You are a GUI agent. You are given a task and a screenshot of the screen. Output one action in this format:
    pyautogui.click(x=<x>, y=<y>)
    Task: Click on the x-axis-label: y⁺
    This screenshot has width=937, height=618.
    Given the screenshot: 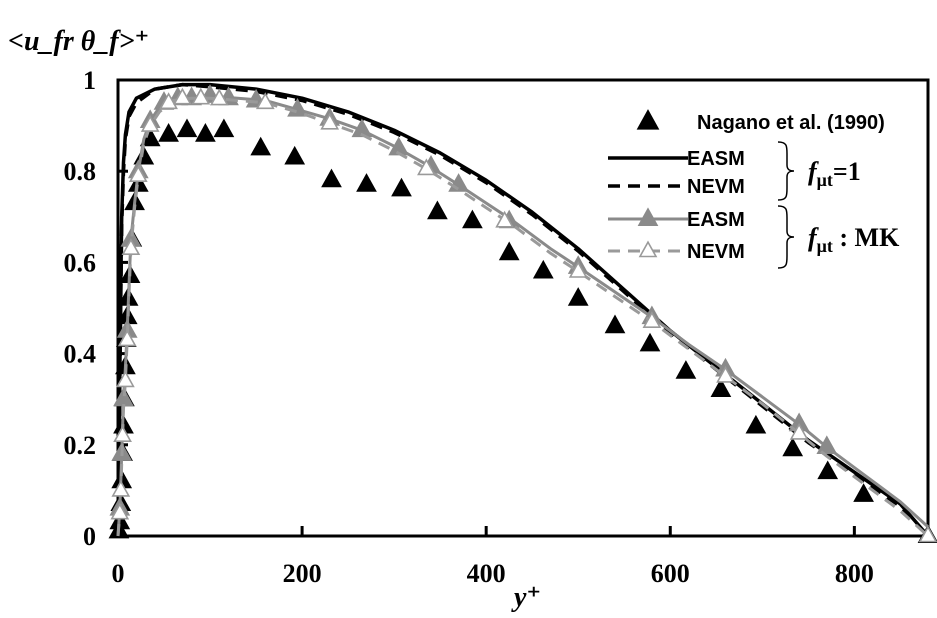 What is the action you would take?
    pyautogui.click(x=526, y=597)
    